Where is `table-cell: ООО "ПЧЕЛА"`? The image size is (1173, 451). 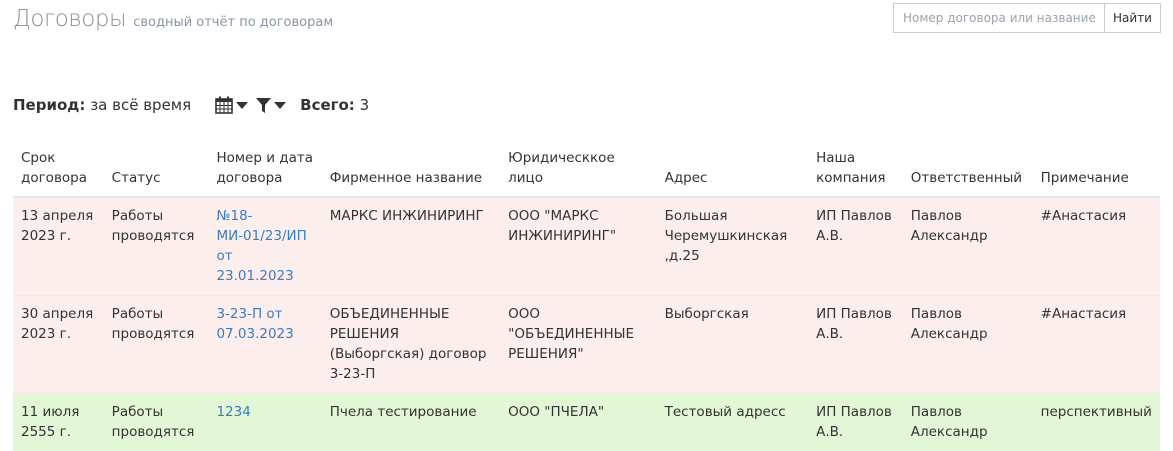
table-cell: ООО "ПЧЕЛА" is located at coordinates (578, 422).